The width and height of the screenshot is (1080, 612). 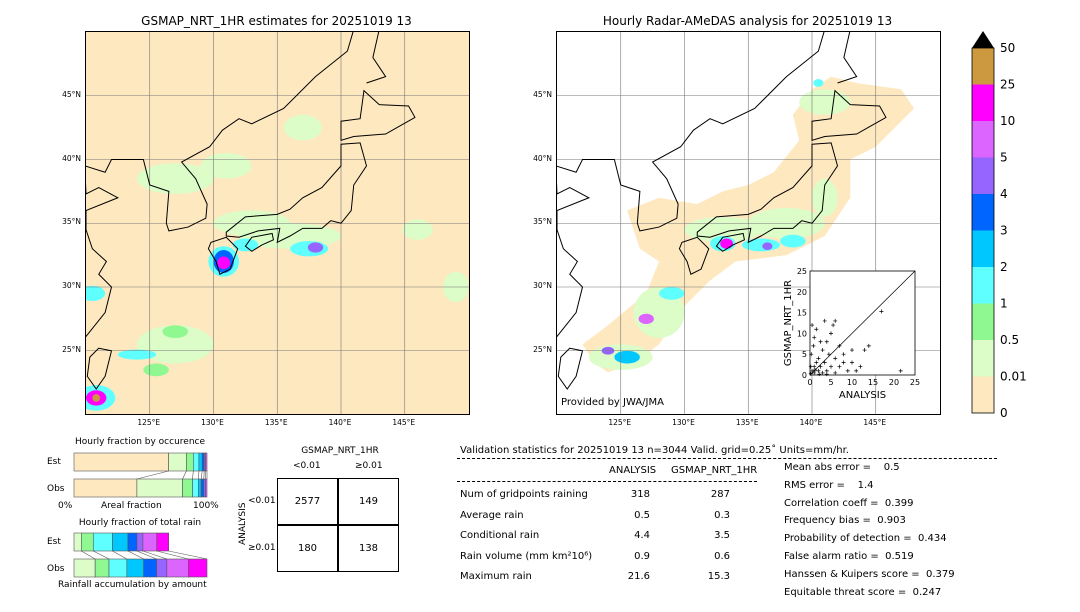 I want to click on colorbar-label: 0, so click(x=1004, y=413).